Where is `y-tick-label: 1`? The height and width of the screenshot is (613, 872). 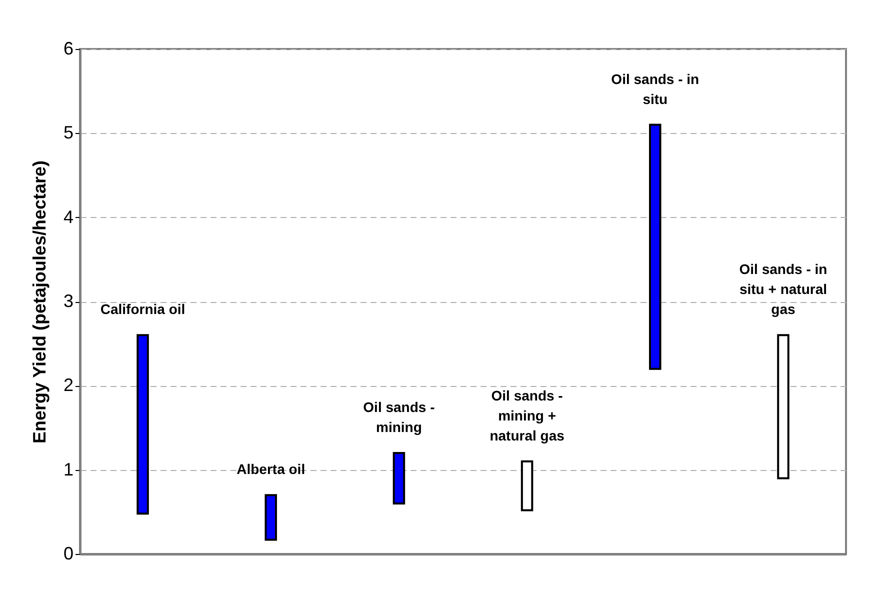 y-tick-label: 1 is located at coordinates (68, 469).